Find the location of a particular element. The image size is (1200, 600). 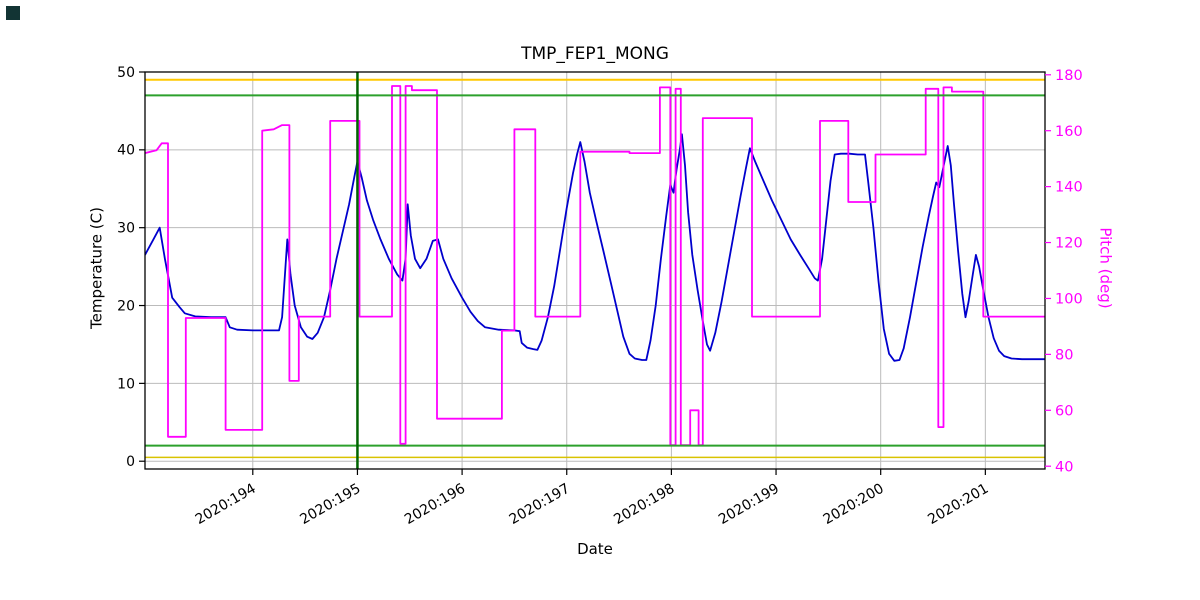

y-axis-left-tick-label: 10 is located at coordinates (126, 384).